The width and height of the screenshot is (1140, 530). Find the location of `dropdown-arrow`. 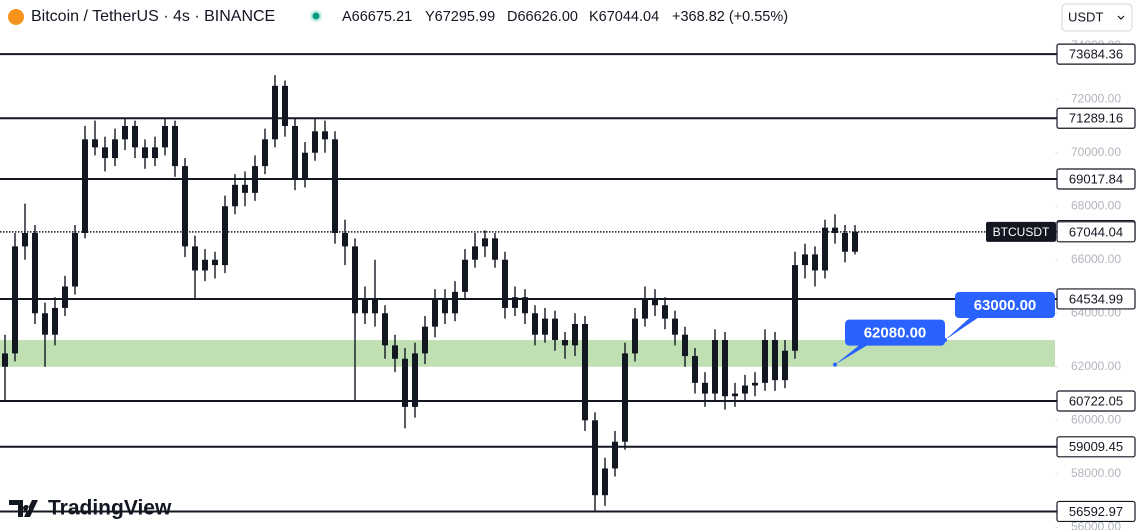

dropdown-arrow is located at coordinates (1121, 17).